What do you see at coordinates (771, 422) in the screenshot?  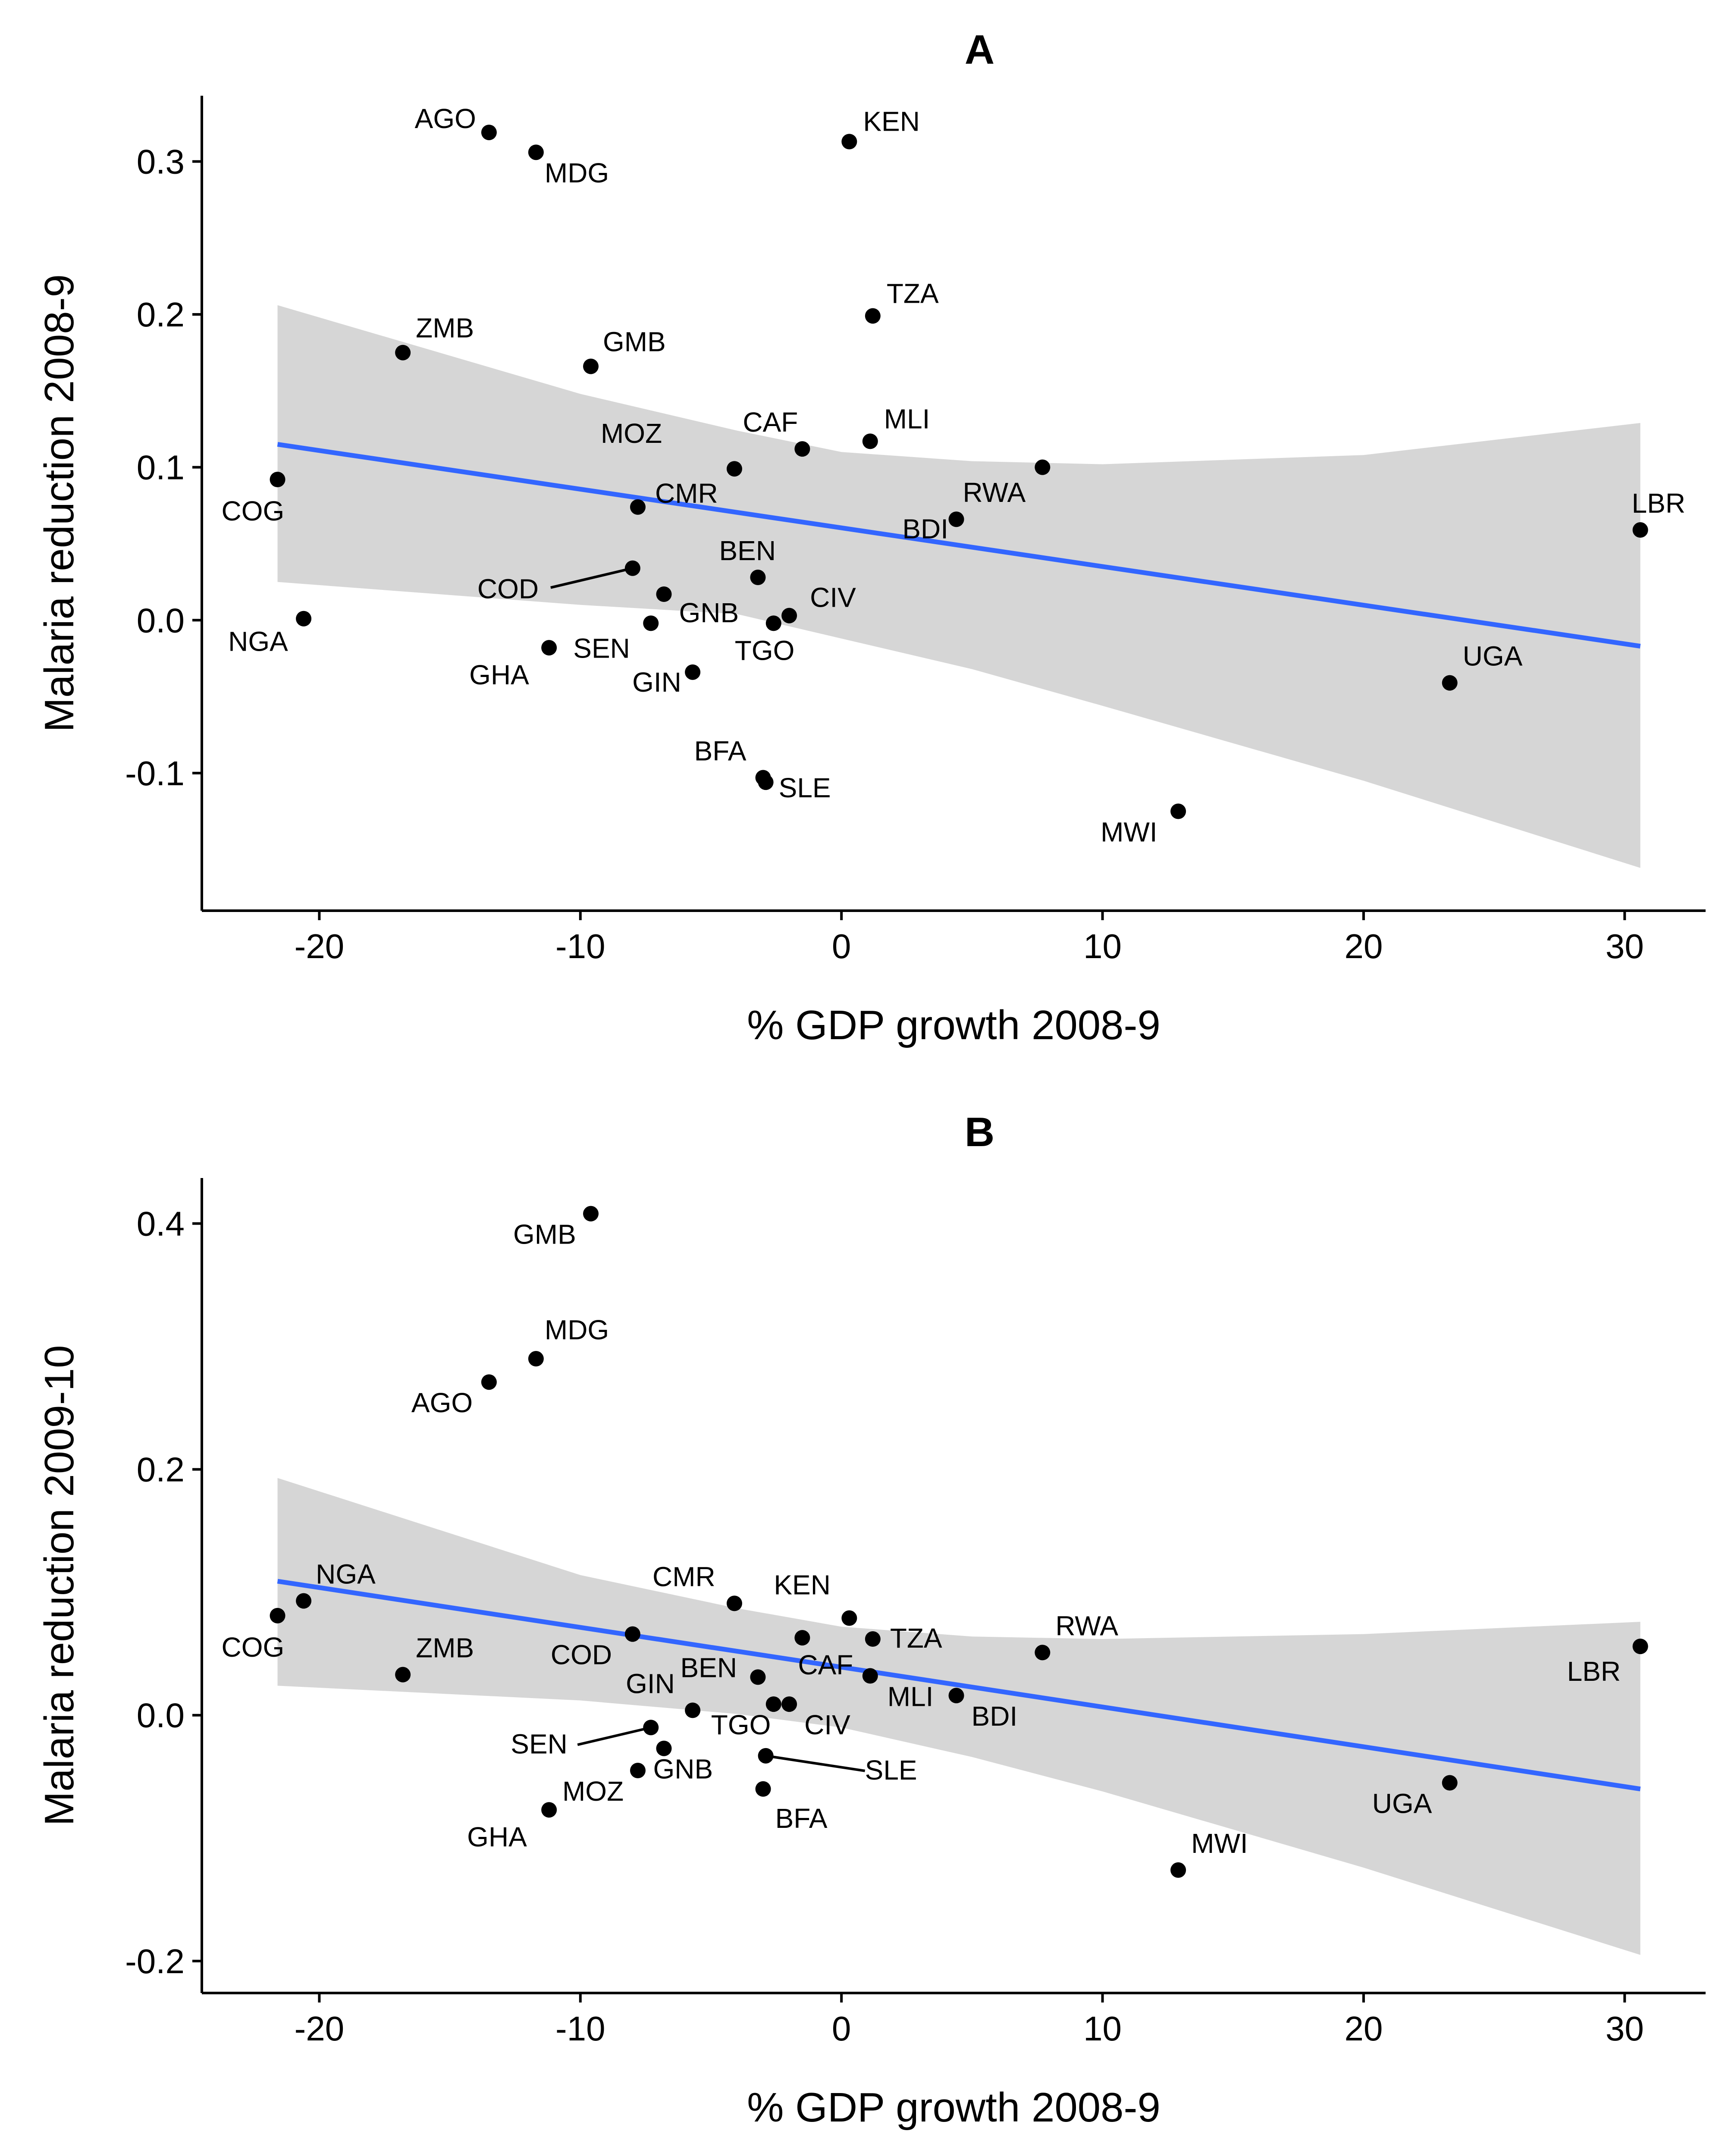 I see `point-label: CAF` at bounding box center [771, 422].